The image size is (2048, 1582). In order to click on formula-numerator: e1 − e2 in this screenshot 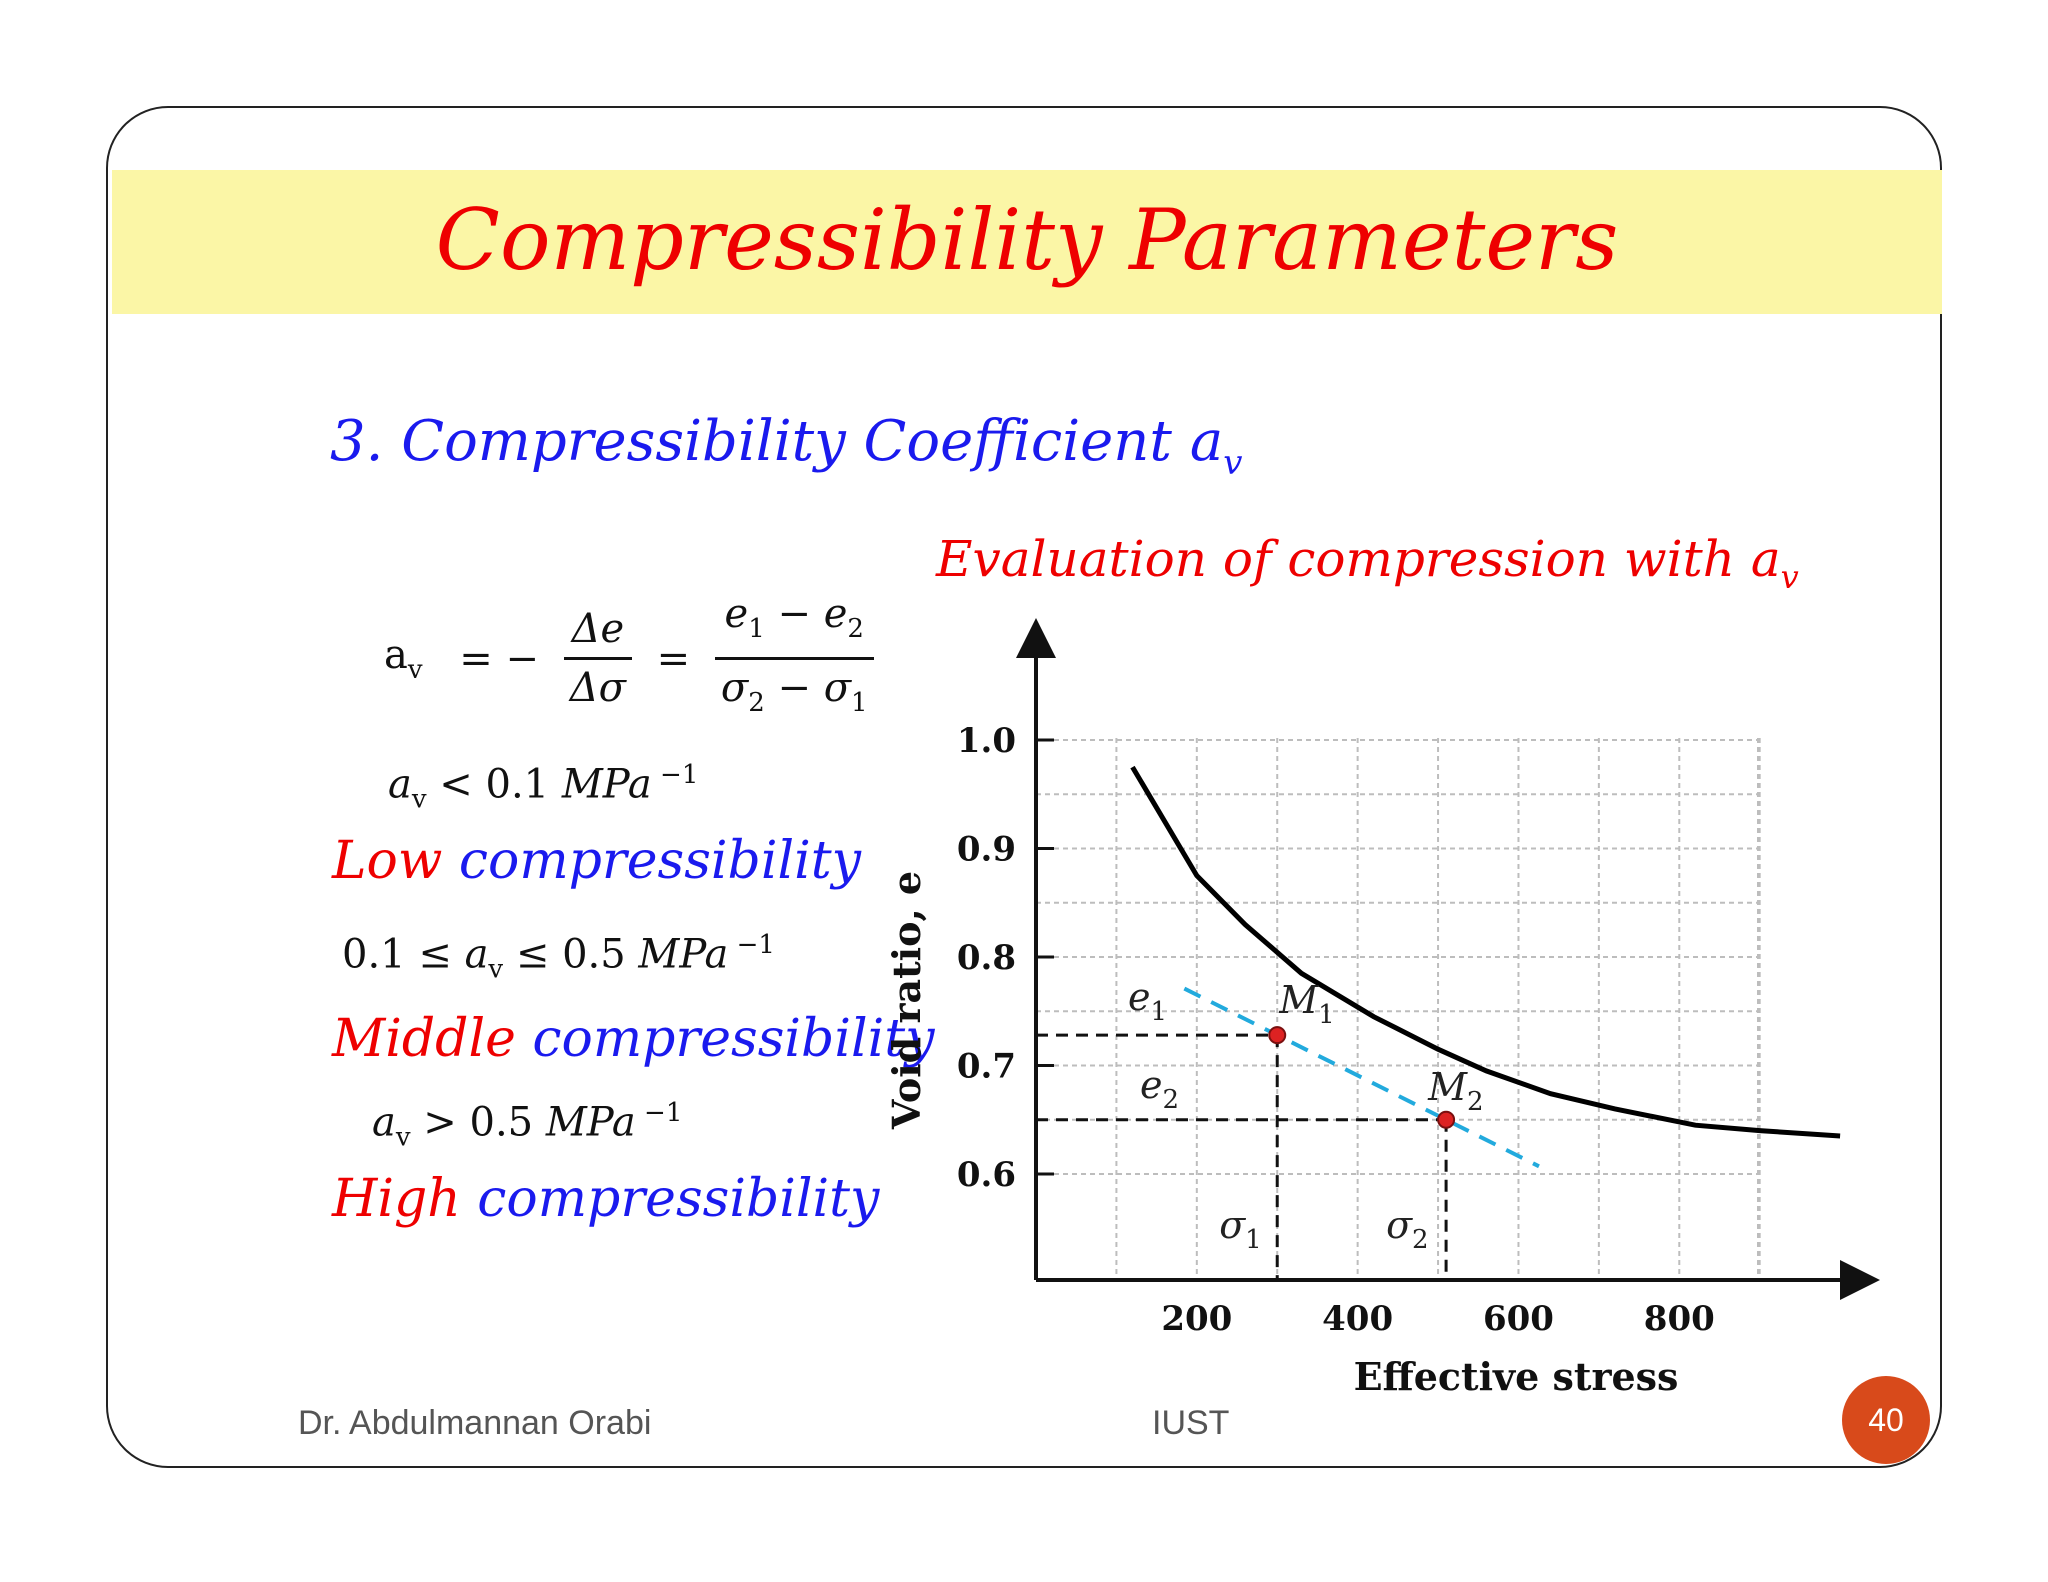, I will do `click(794, 623)`.